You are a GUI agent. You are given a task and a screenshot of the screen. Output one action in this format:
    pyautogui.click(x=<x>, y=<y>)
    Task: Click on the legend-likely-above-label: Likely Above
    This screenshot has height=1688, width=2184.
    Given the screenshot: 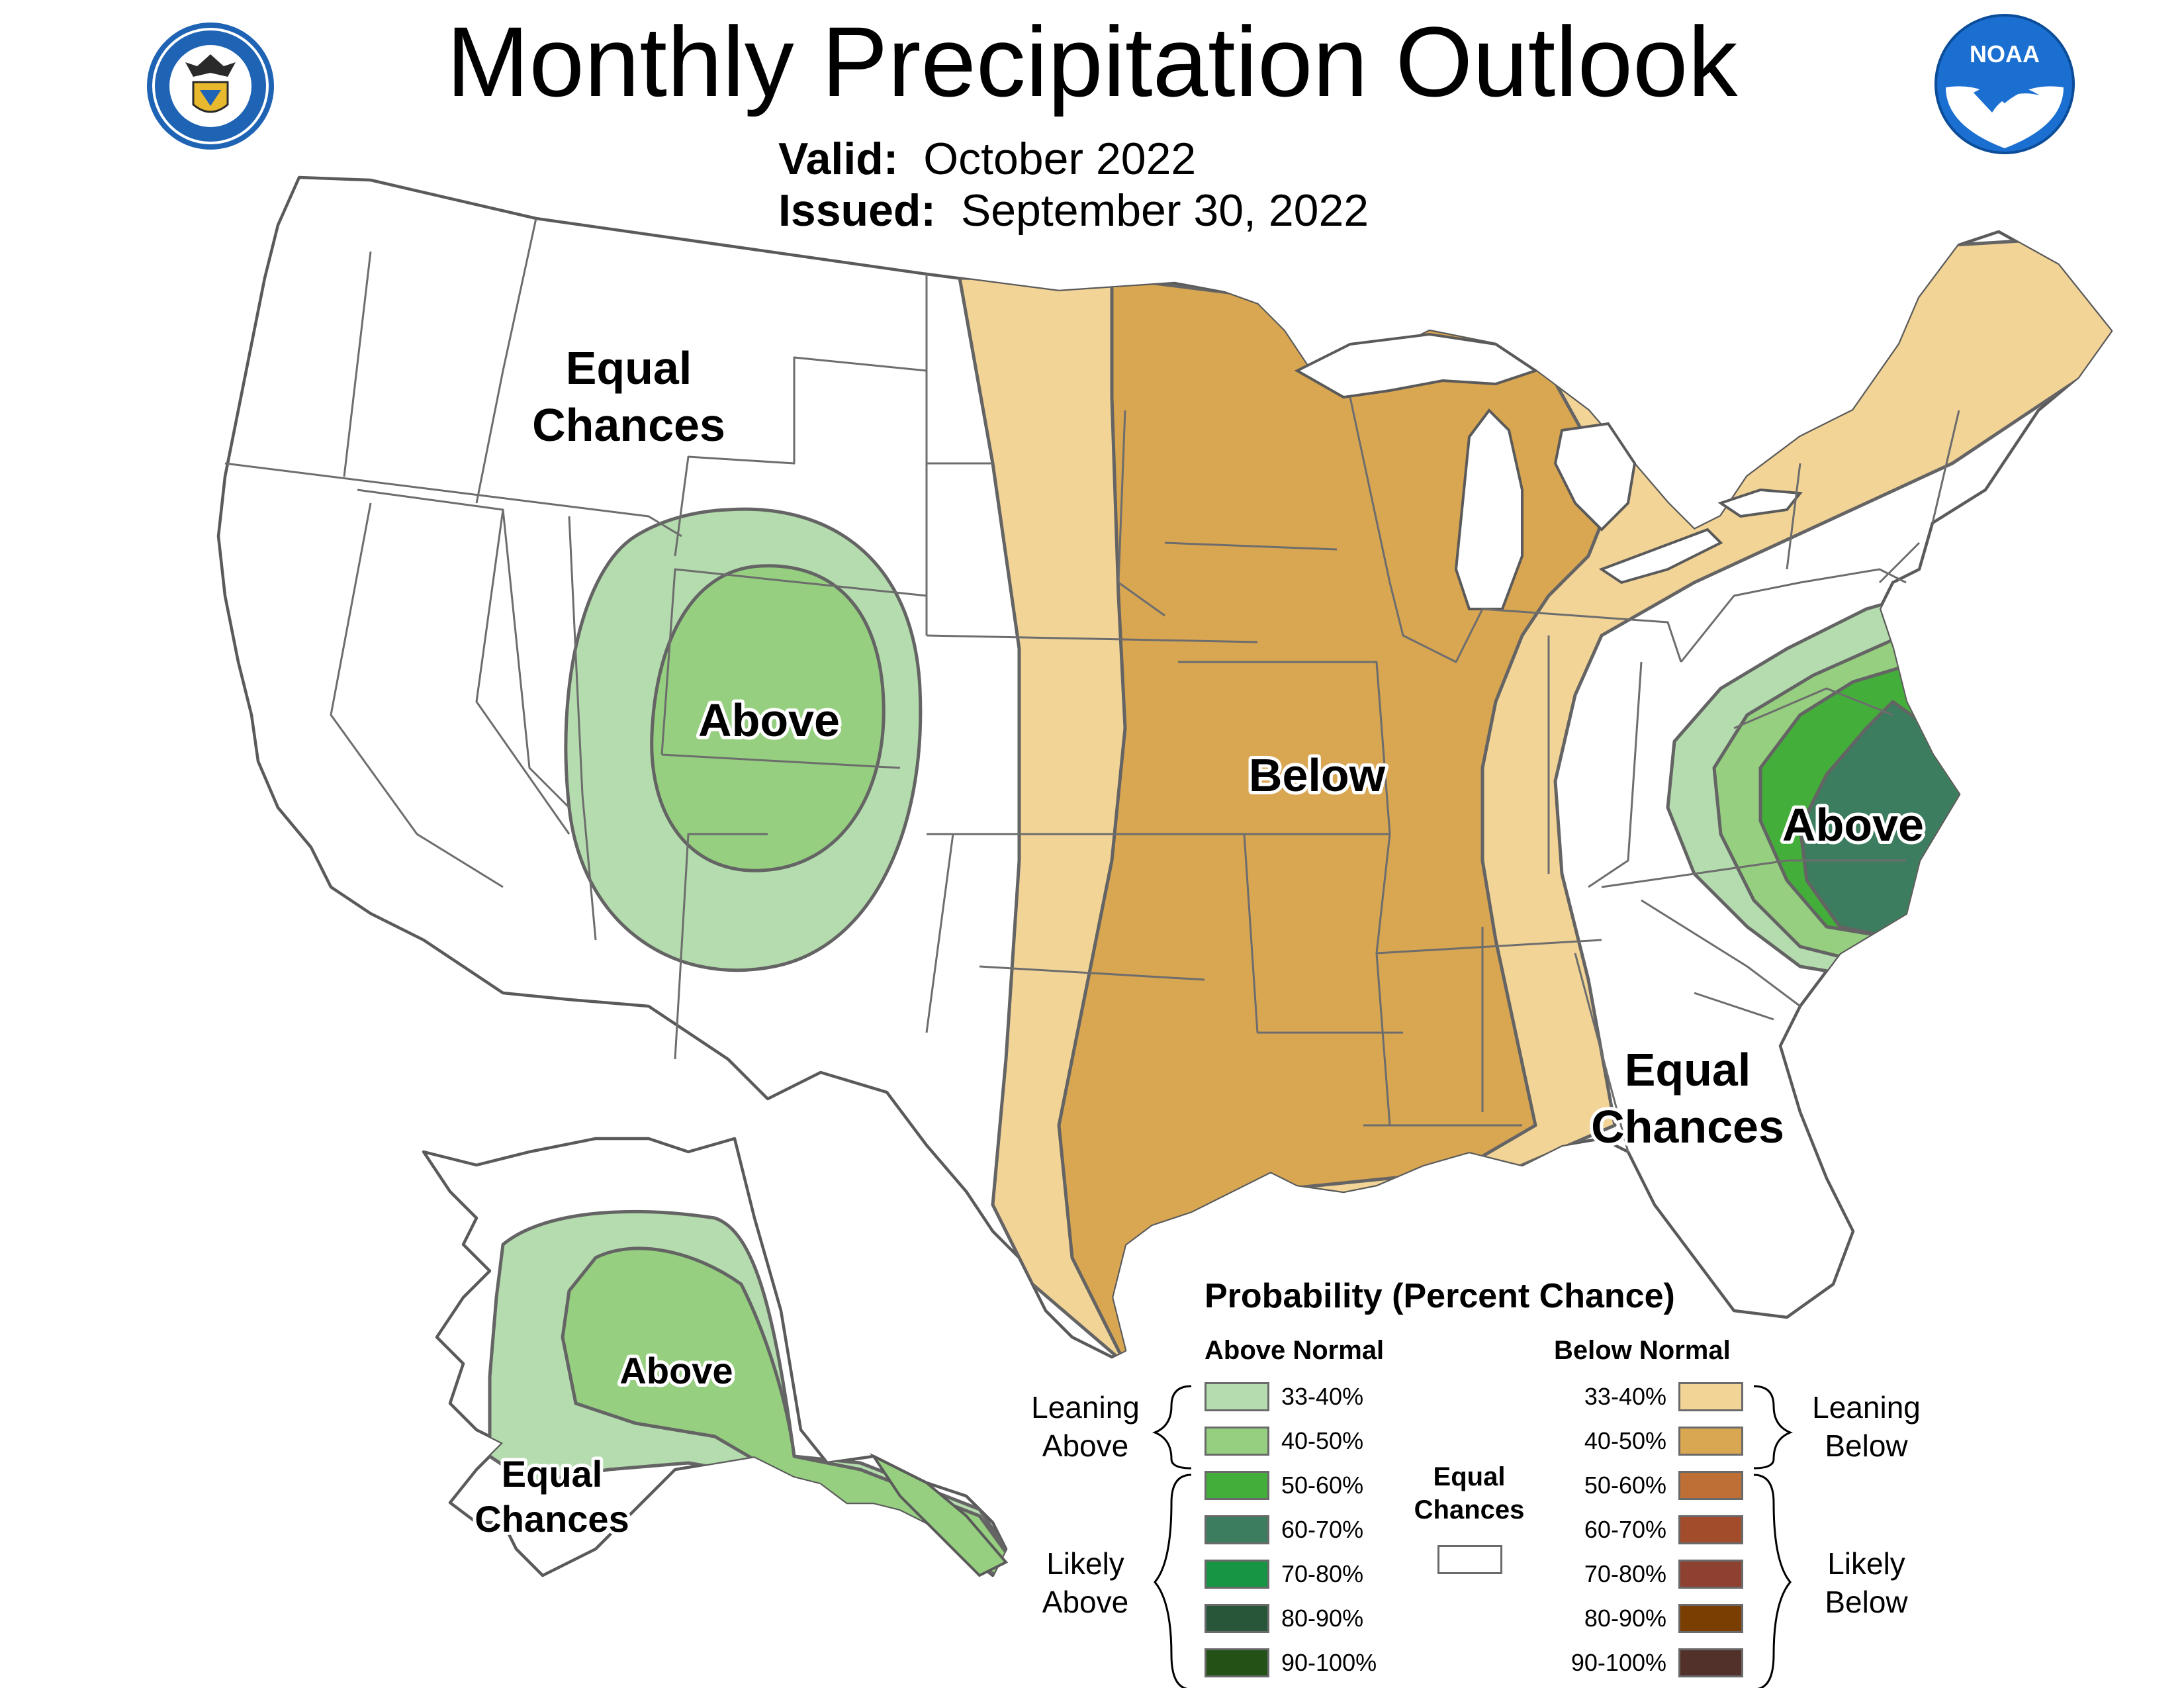 What is the action you would take?
    pyautogui.click(x=1085, y=1582)
    